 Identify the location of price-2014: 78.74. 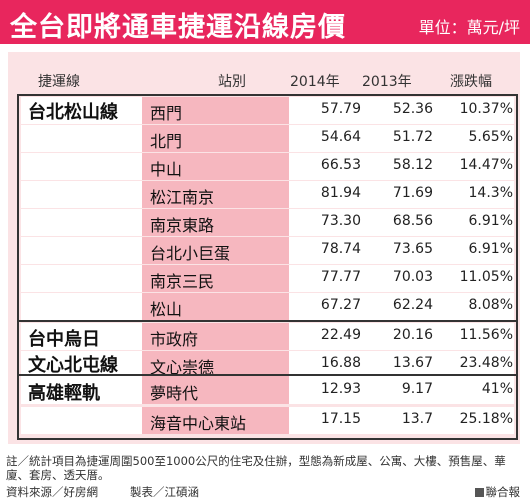
(340, 249).